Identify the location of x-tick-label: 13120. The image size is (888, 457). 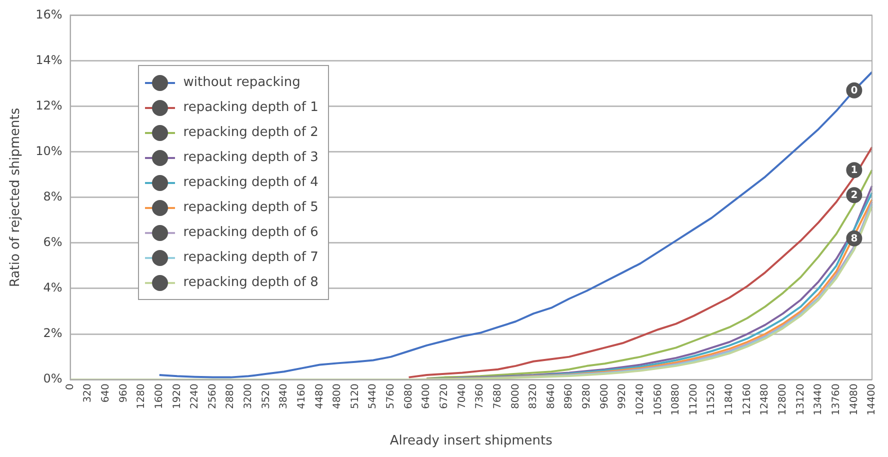
(800, 400).